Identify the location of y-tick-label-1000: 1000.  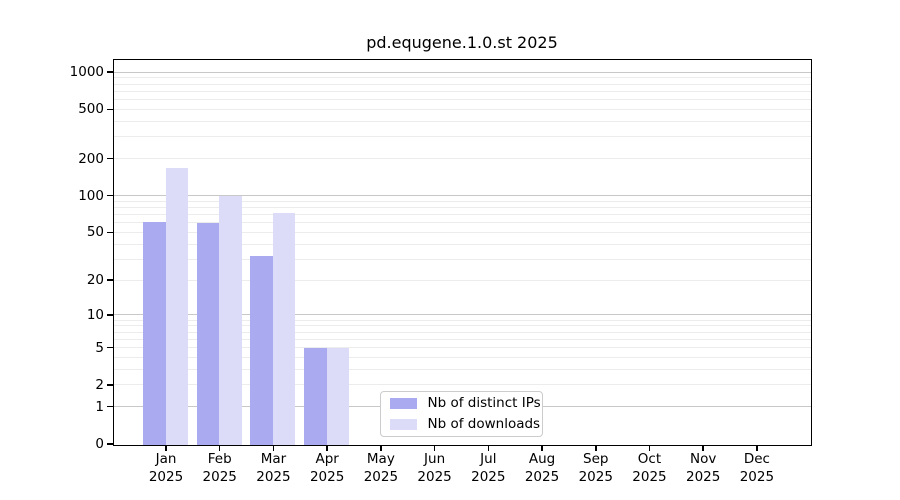
(86, 72).